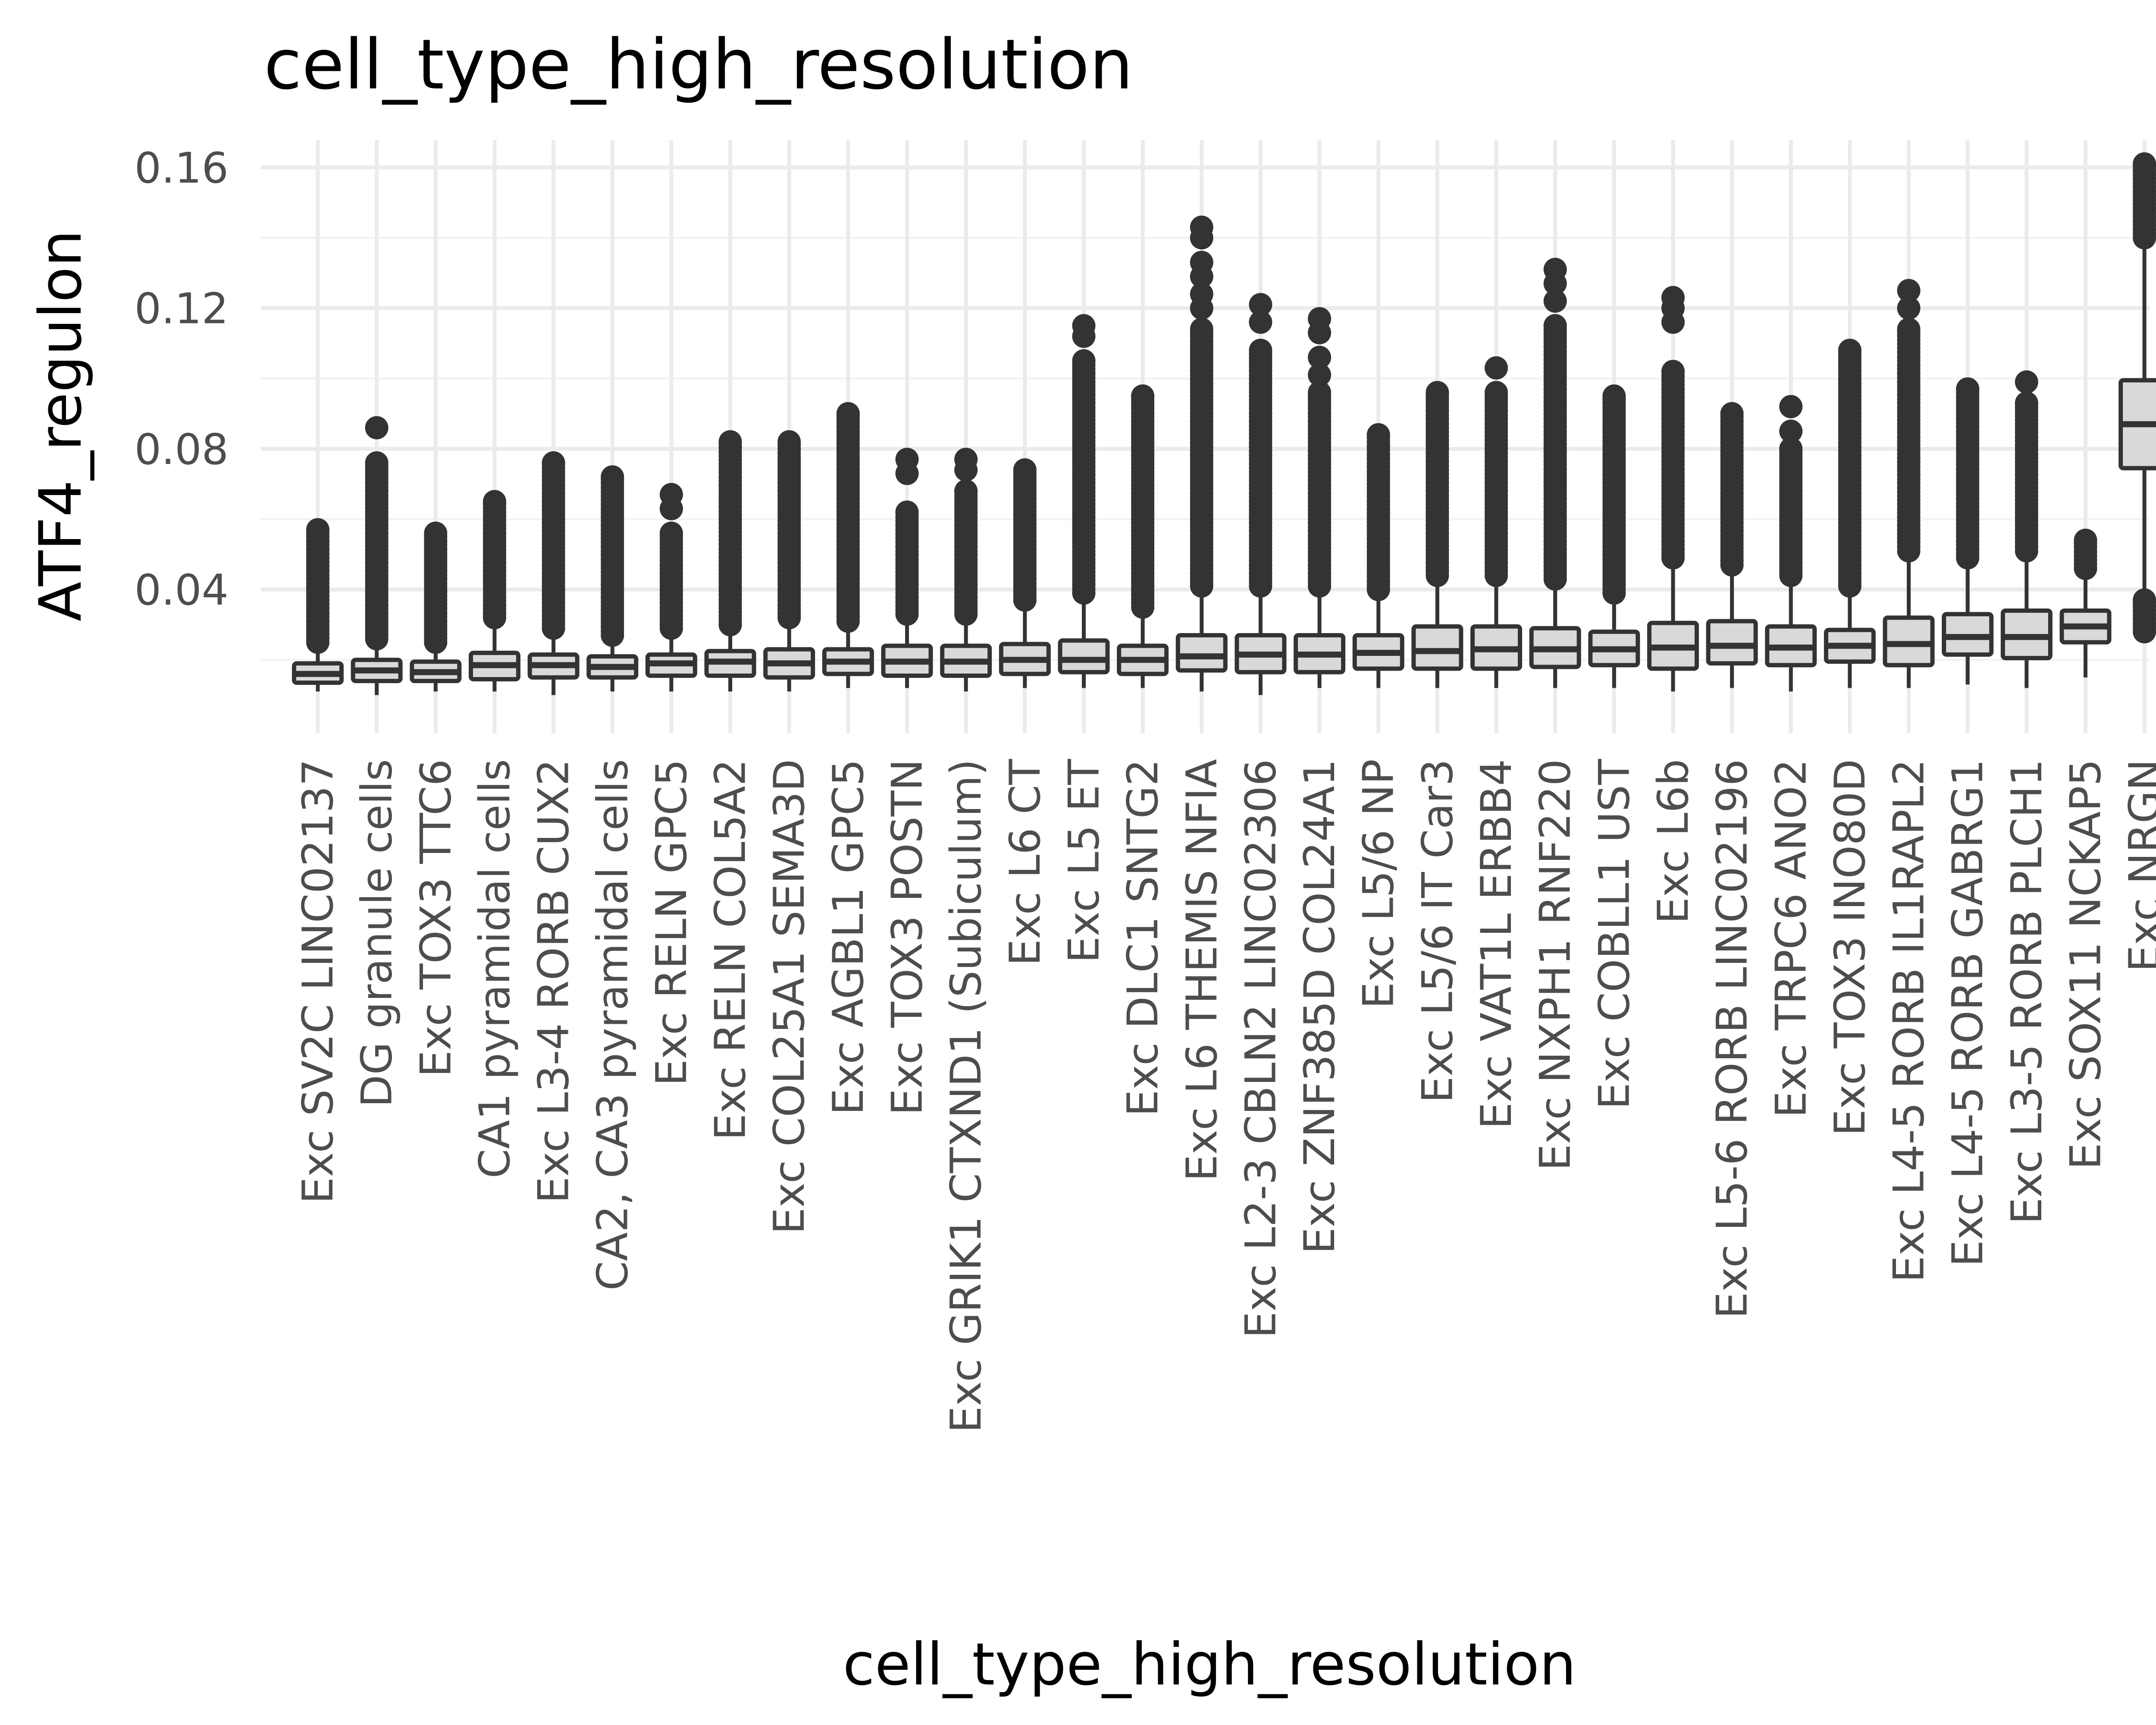 The height and width of the screenshot is (1725, 2156). I want to click on y-axis-title: ATF4_regulon, so click(60, 426).